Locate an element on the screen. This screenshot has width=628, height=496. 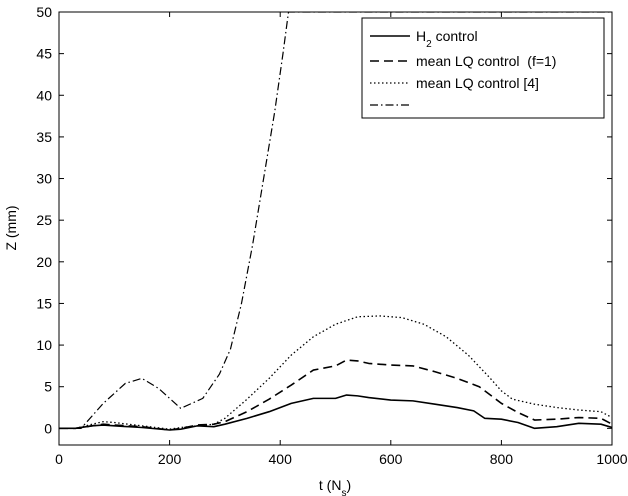
y-tick-label: 20 is located at coordinates (44, 262).